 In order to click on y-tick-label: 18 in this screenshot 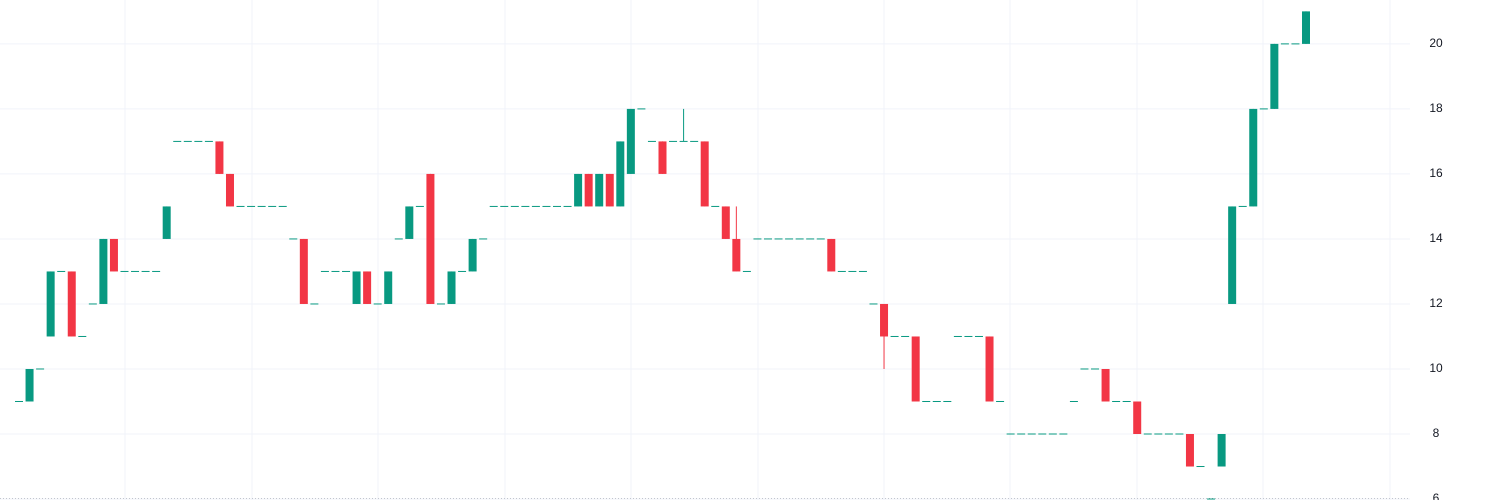, I will do `click(1436, 108)`.